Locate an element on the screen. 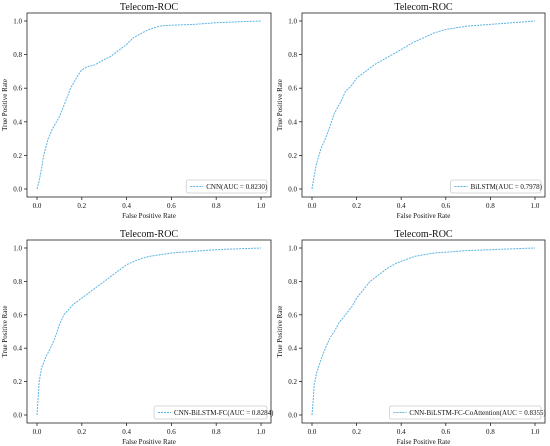 The image size is (550, 446). legend: CNN(AUC = 0.8230) is located at coordinates (226, 186).